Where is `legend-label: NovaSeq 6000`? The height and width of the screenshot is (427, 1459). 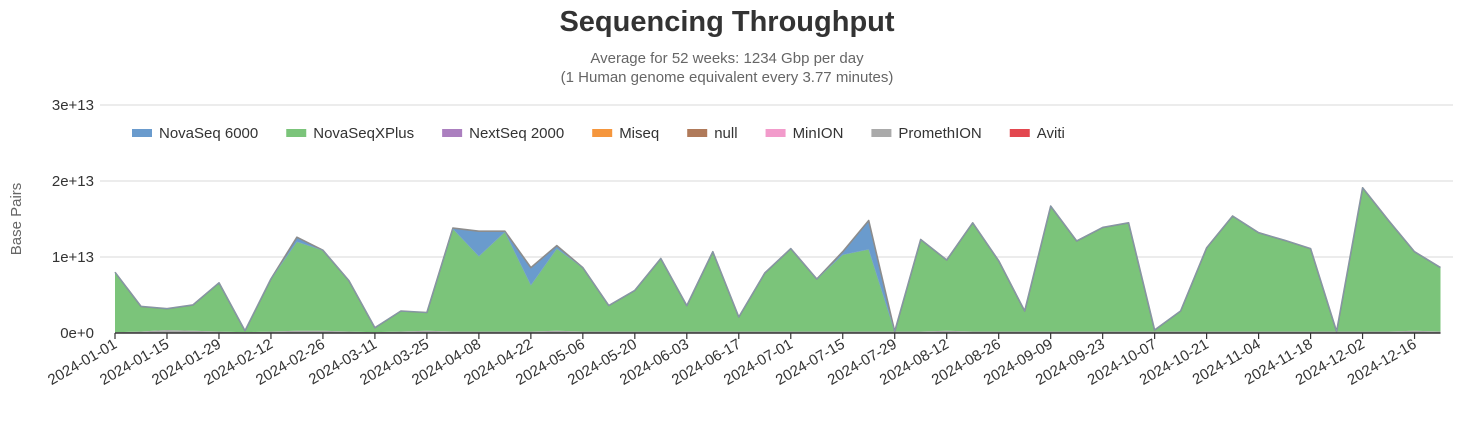 legend-label: NovaSeq 6000 is located at coordinates (208, 133).